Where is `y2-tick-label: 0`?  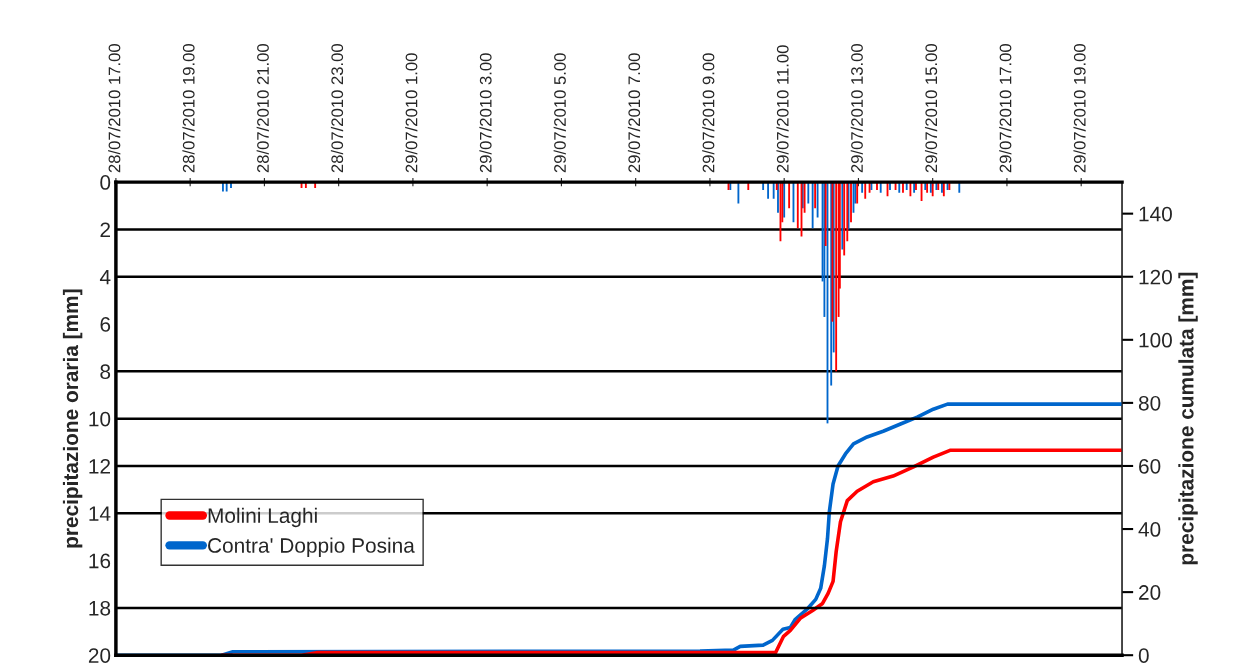 y2-tick-label: 0 is located at coordinates (1143, 655).